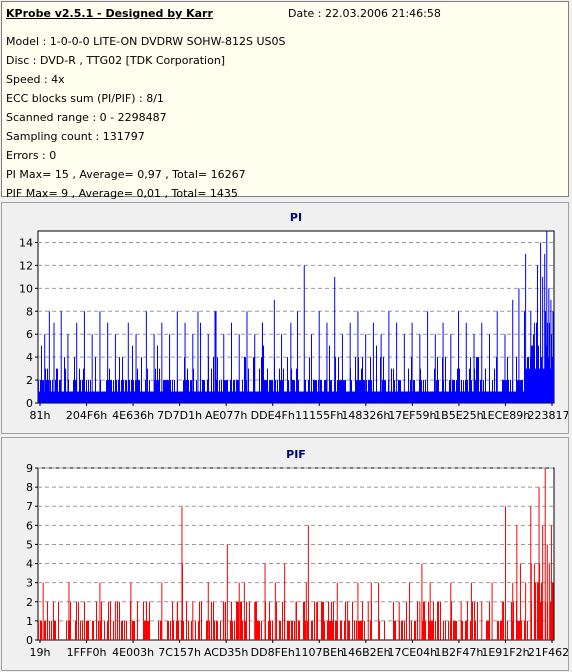  What do you see at coordinates (86, 415) in the screenshot?
I see `x-tick-label: 204F6h` at bounding box center [86, 415].